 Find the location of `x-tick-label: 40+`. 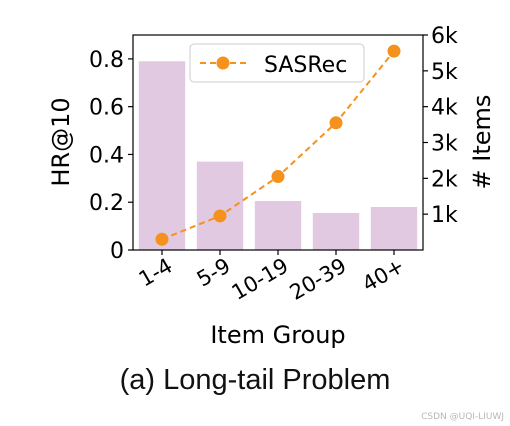

x-tick-label: 40+ is located at coordinates (383, 275).